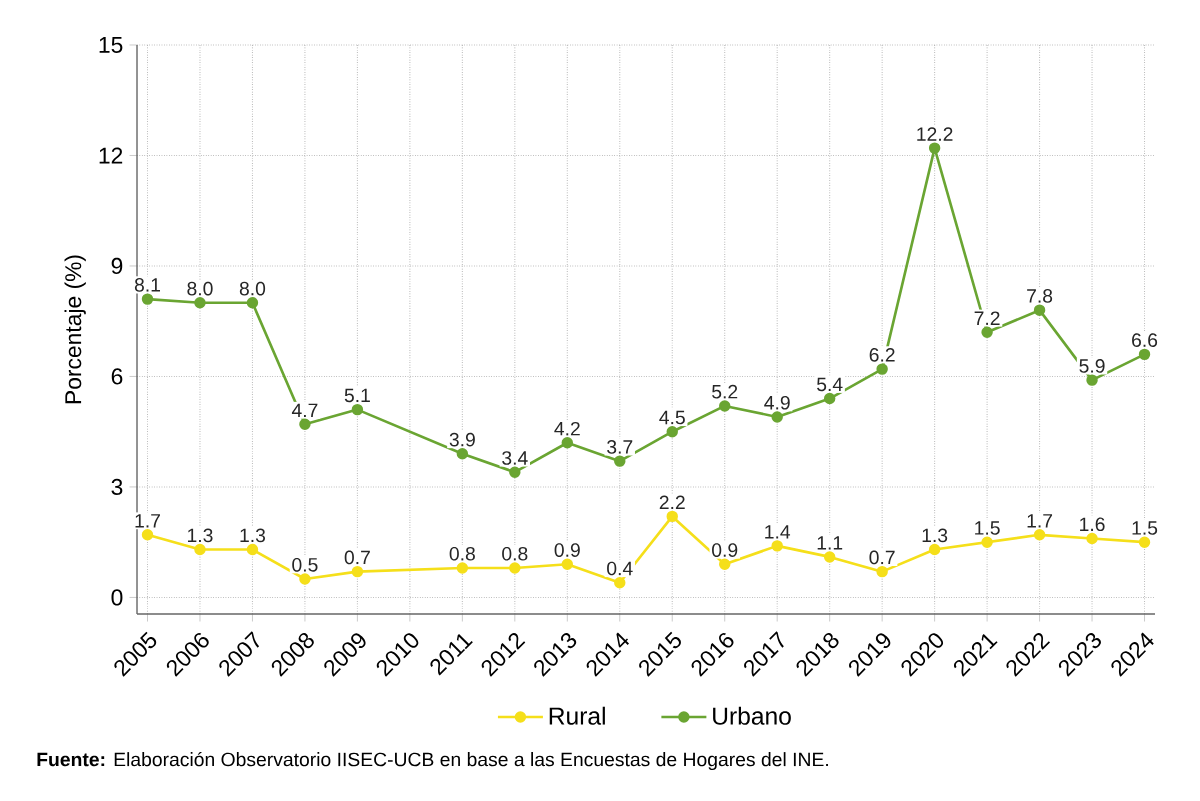  What do you see at coordinates (111, 45) in the screenshot?
I see `y-tick-label: 15` at bounding box center [111, 45].